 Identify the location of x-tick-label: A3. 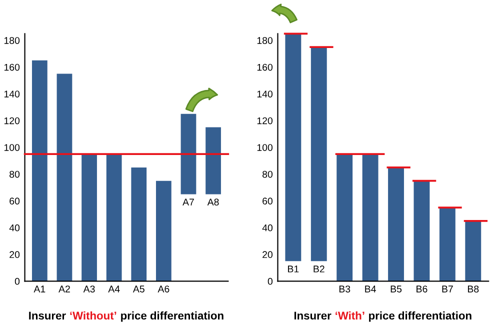
(89, 289).